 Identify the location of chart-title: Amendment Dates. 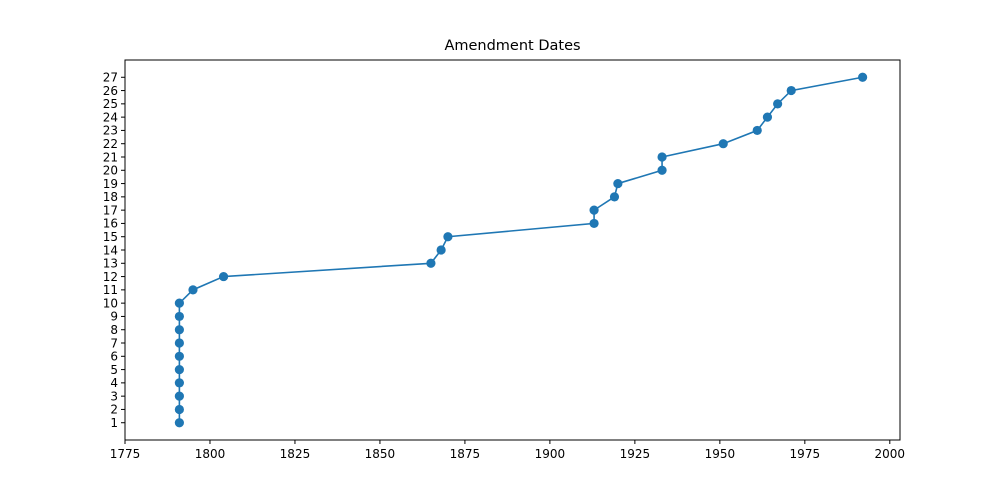
(512, 46).